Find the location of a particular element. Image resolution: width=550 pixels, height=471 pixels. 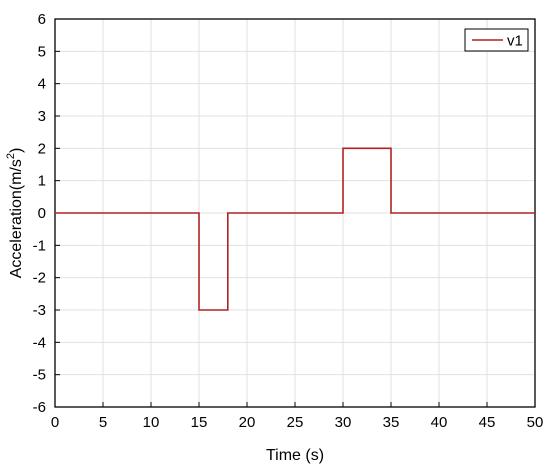

y-axis-title-superscript: 2 is located at coordinates (11, 156).